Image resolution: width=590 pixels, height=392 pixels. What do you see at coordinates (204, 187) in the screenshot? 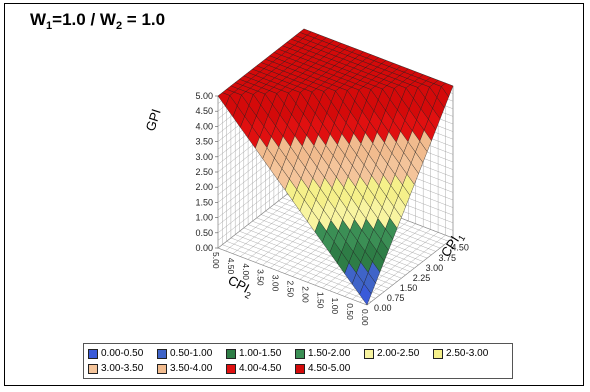
I see `z-tick-label: 2.00` at bounding box center [204, 187].